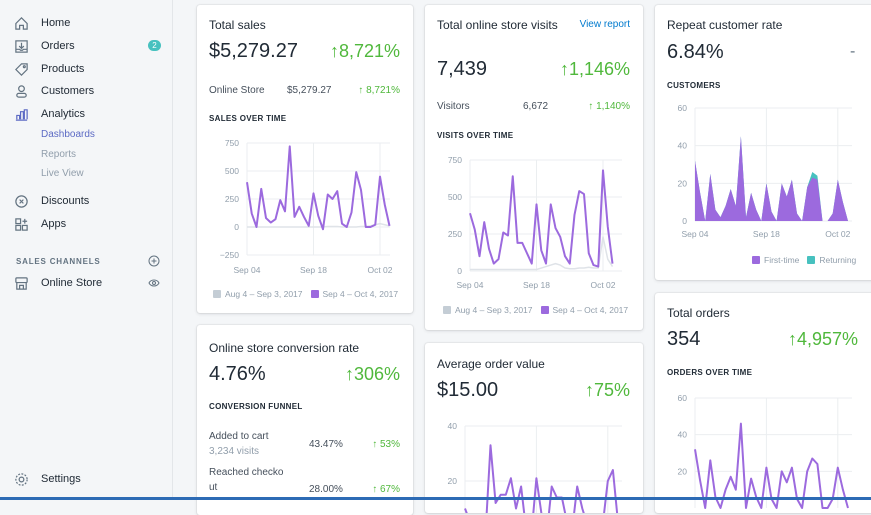 The height and width of the screenshot is (515, 871). What do you see at coordinates (468, 390) in the screenshot?
I see `aov-value: $15.00` at bounding box center [468, 390].